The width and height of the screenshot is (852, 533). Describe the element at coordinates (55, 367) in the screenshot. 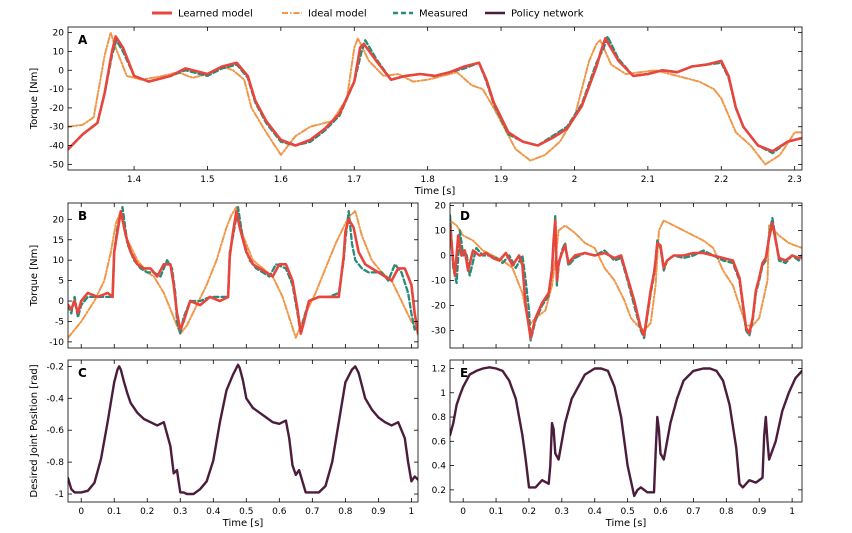

I see `y-tick-label: -0.2` at that location.